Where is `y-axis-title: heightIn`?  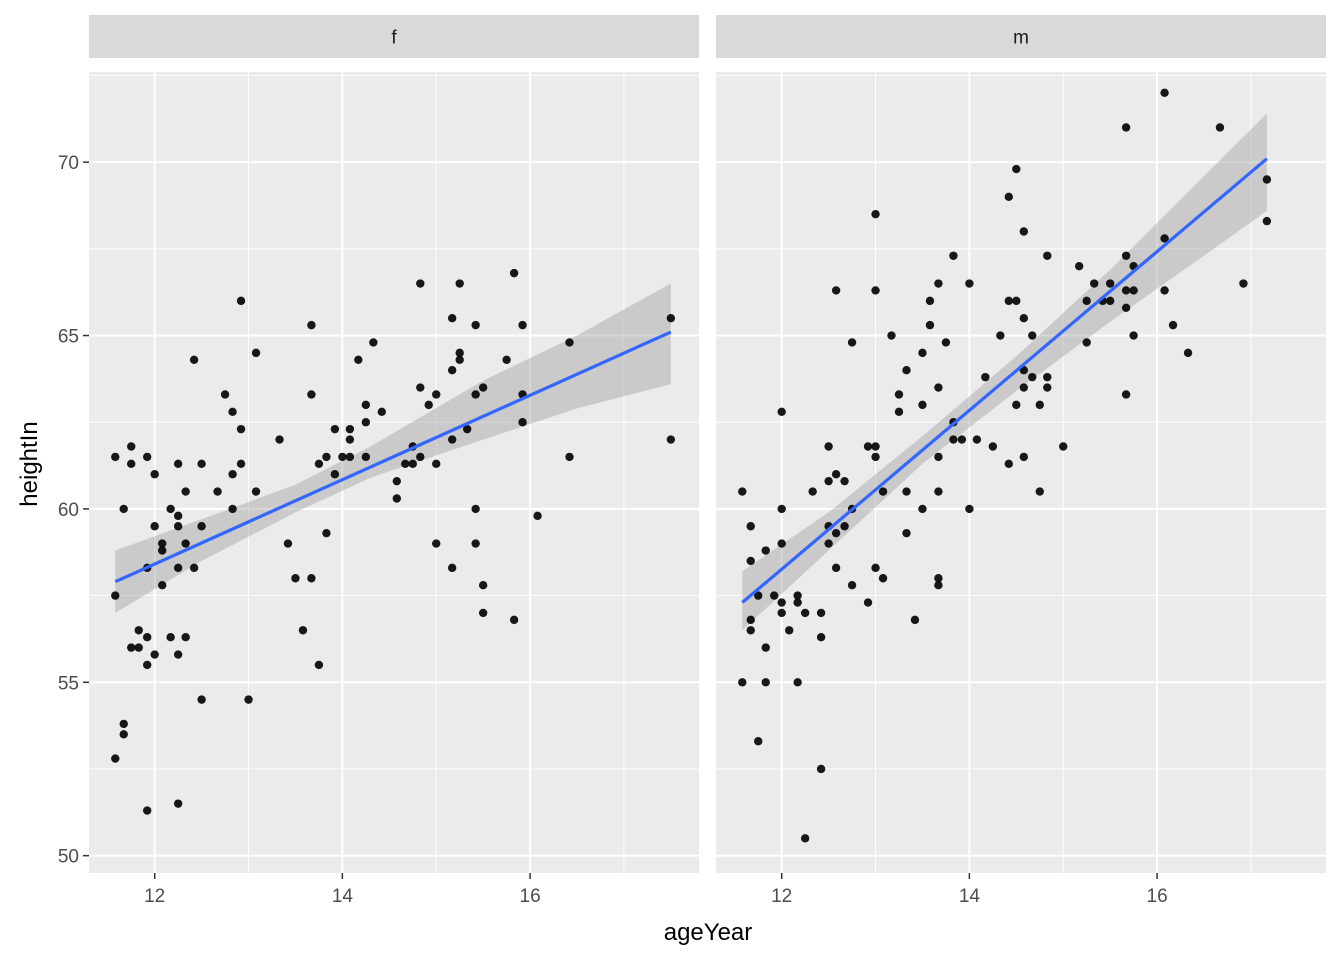
y-axis-title: heightIn is located at coordinates (29, 463).